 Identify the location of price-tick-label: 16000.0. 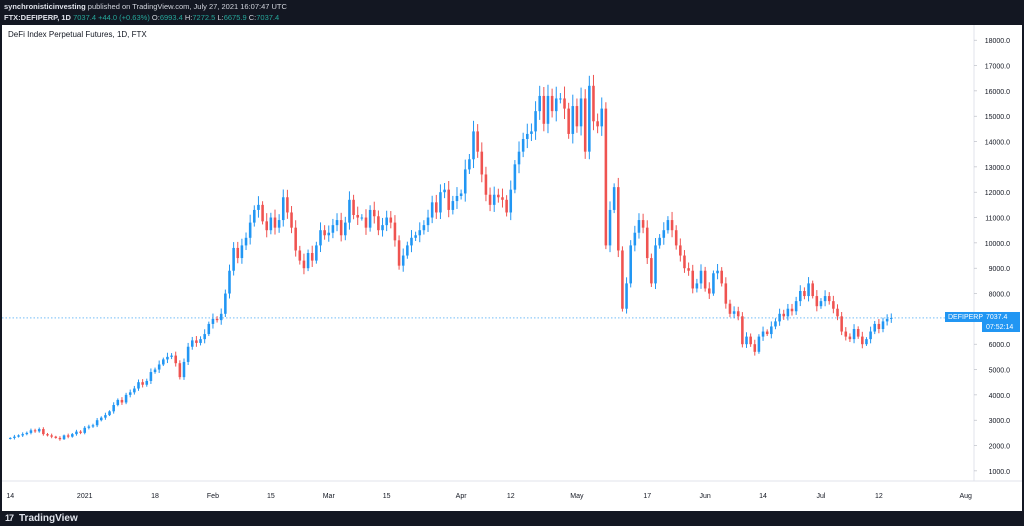
(997, 92).